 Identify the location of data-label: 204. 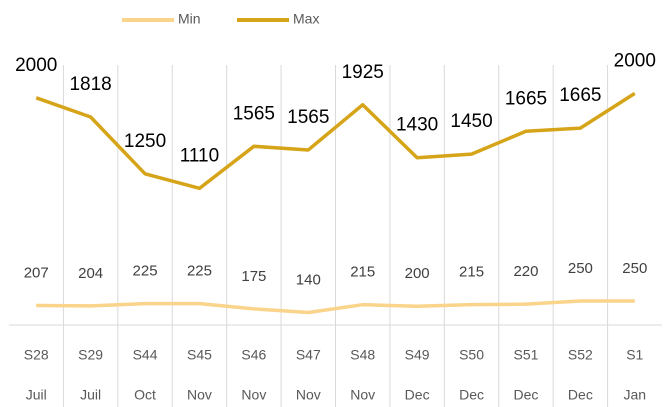
(90, 273).